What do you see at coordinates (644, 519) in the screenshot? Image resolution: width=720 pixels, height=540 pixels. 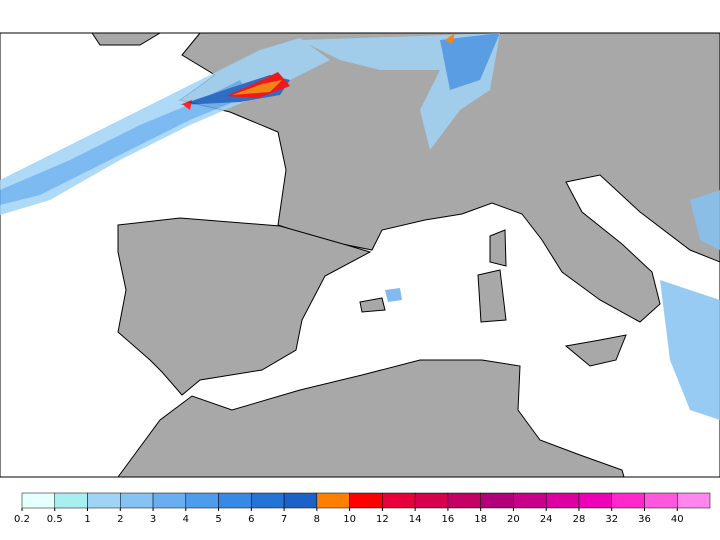 I see `legend-label: 36` at bounding box center [644, 519].